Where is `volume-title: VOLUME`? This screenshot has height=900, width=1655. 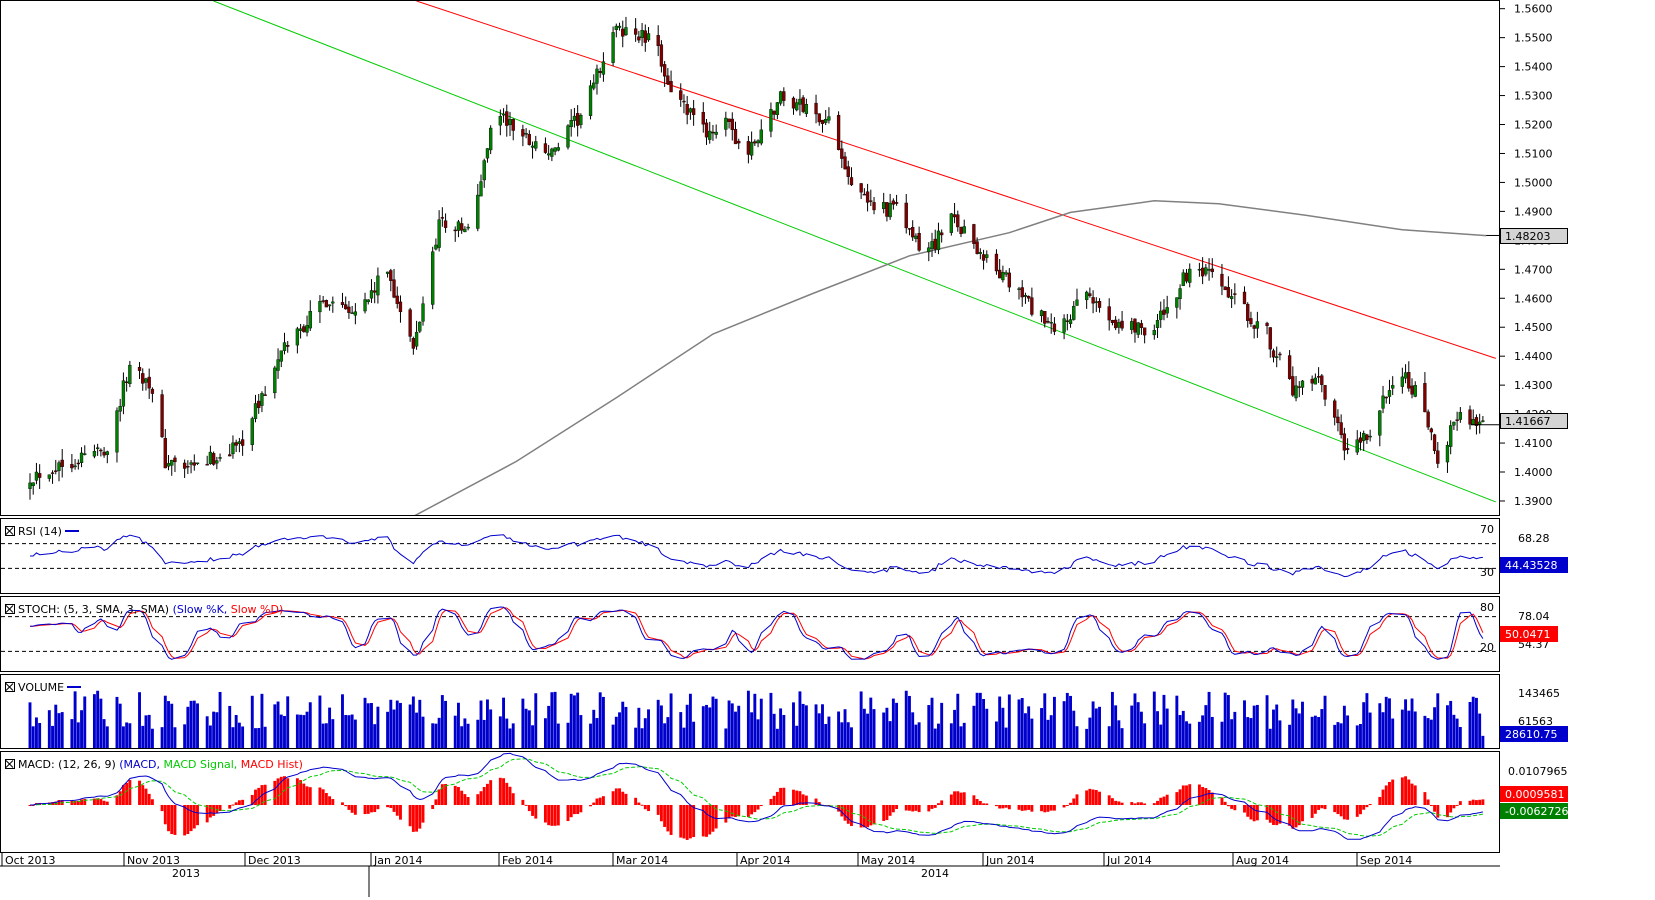 volume-title: VOLUME is located at coordinates (41, 687).